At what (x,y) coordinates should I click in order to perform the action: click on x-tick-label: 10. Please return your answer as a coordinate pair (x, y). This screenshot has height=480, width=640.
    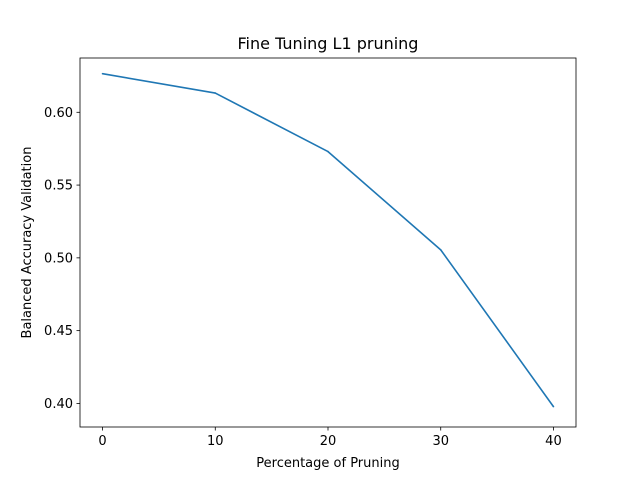
    Looking at the image, I should click on (215, 441).